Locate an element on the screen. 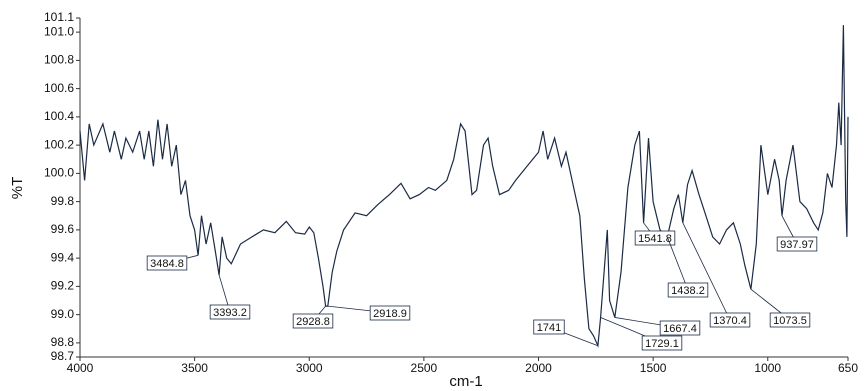  y-tick-label: 99.4 is located at coordinates (63, 257).